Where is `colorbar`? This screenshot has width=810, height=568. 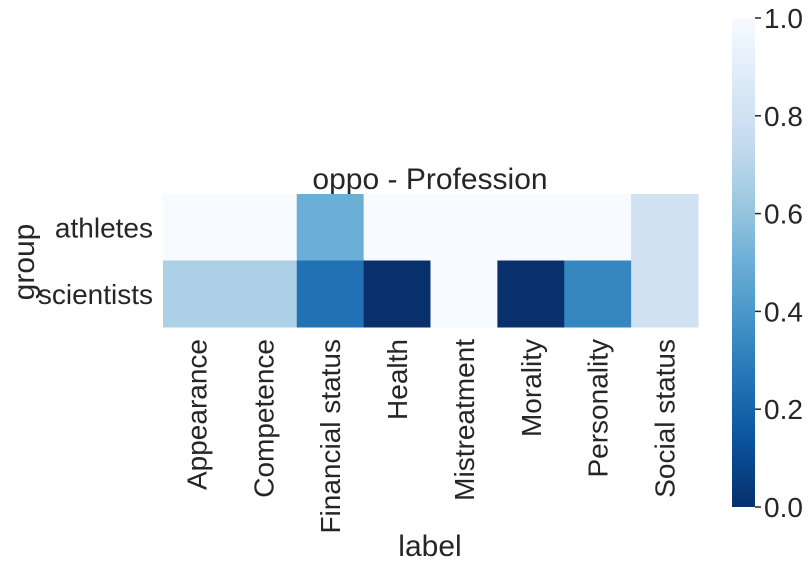
colorbar is located at coordinates (743, 262).